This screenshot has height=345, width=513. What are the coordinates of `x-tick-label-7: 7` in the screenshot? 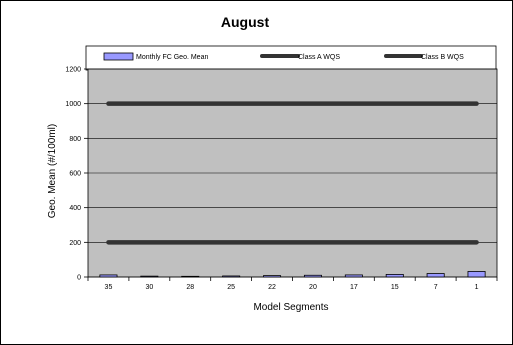 It's located at (436, 287).